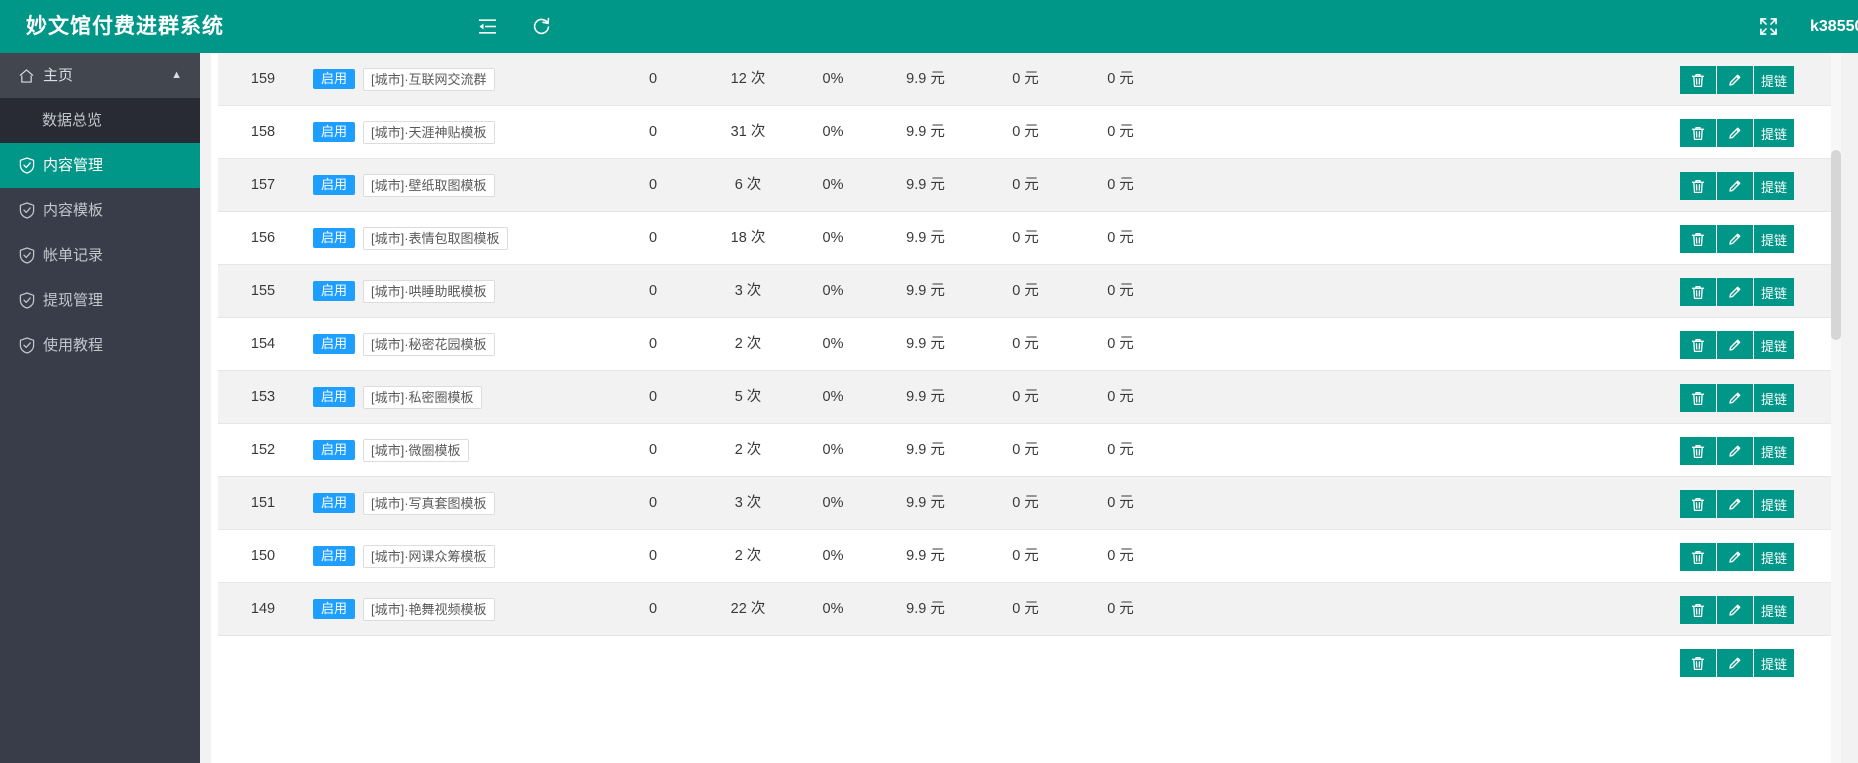 Image resolution: width=1858 pixels, height=763 pixels. Describe the element at coordinates (748, 503) in the screenshot. I see `cell-times: 3 次` at that location.